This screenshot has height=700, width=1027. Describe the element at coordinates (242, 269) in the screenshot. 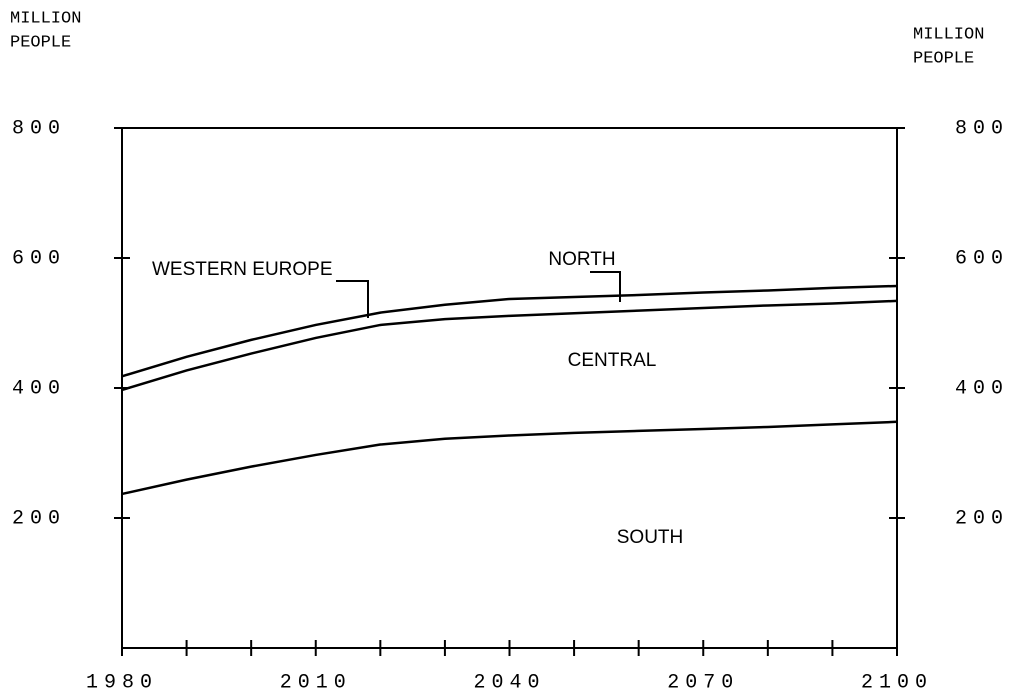

I see `title-annotation: WESTERN EUROPE` at that location.